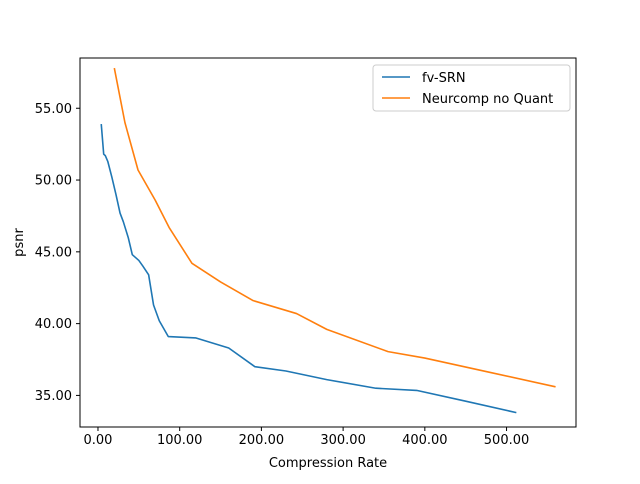  What do you see at coordinates (53, 181) in the screenshot?
I see `y-tick-label: 50.00` at bounding box center [53, 181].